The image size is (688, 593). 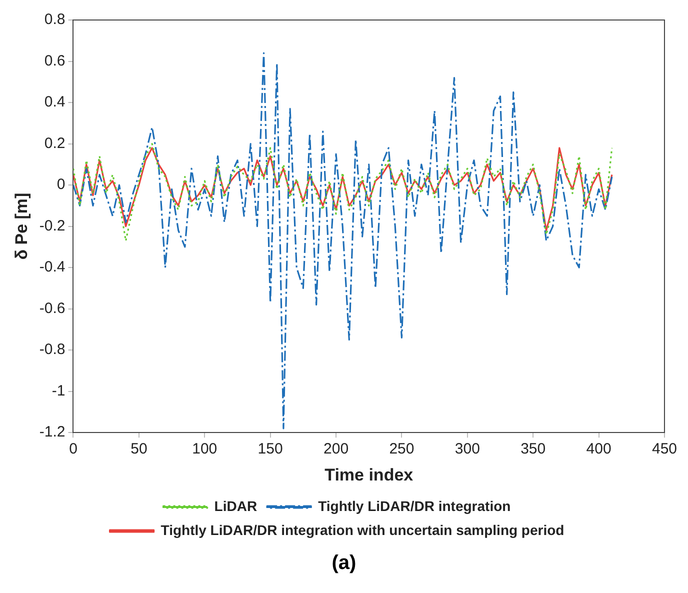 What do you see at coordinates (414, 506) in the screenshot?
I see `legend-label: Tightly LiDAR/DR integration` at bounding box center [414, 506].